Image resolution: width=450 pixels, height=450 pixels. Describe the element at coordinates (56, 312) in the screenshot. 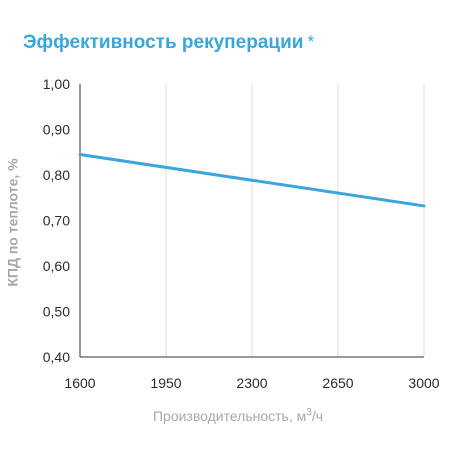

I see `y-tick-label: 0,50` at that location.